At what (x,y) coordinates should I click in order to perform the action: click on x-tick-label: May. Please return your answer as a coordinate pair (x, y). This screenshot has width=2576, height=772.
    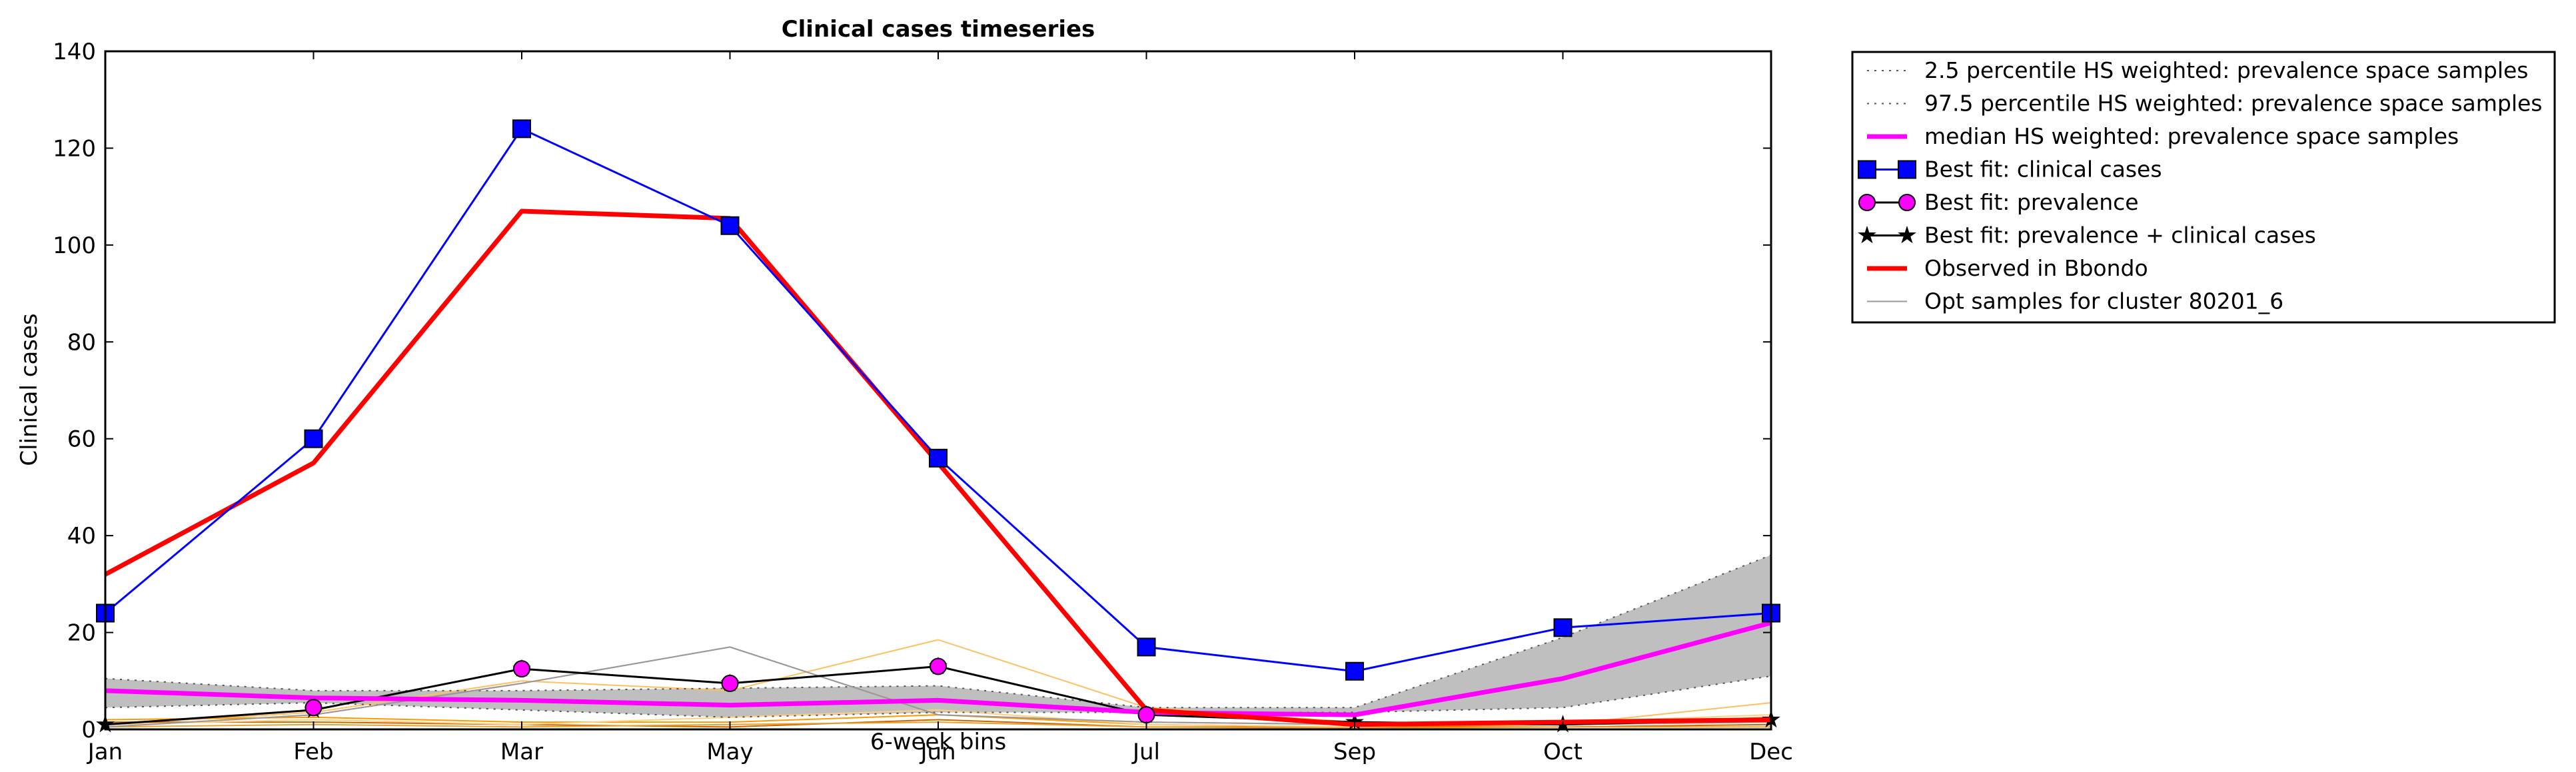
    Looking at the image, I should click on (729, 752).